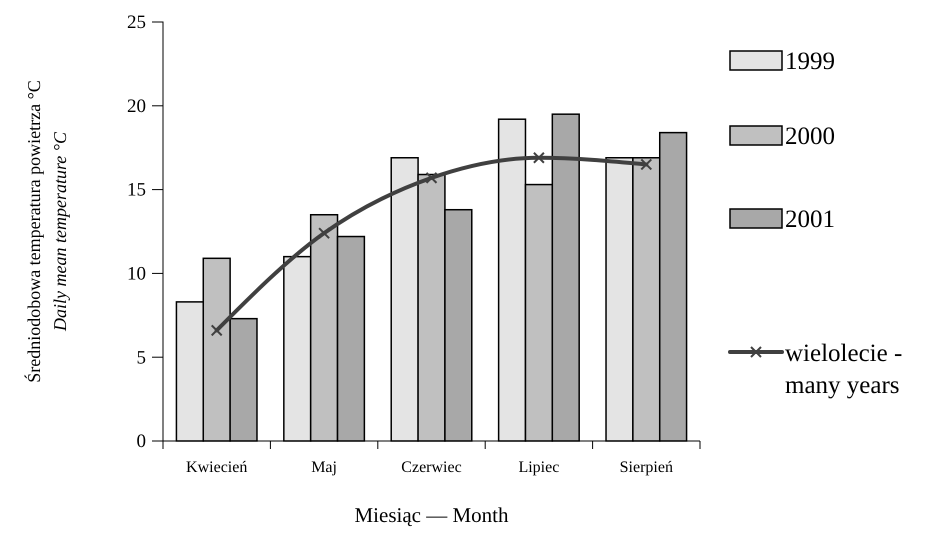  I want to click on x-axis-title: Miesiąc — Month, so click(431, 515).